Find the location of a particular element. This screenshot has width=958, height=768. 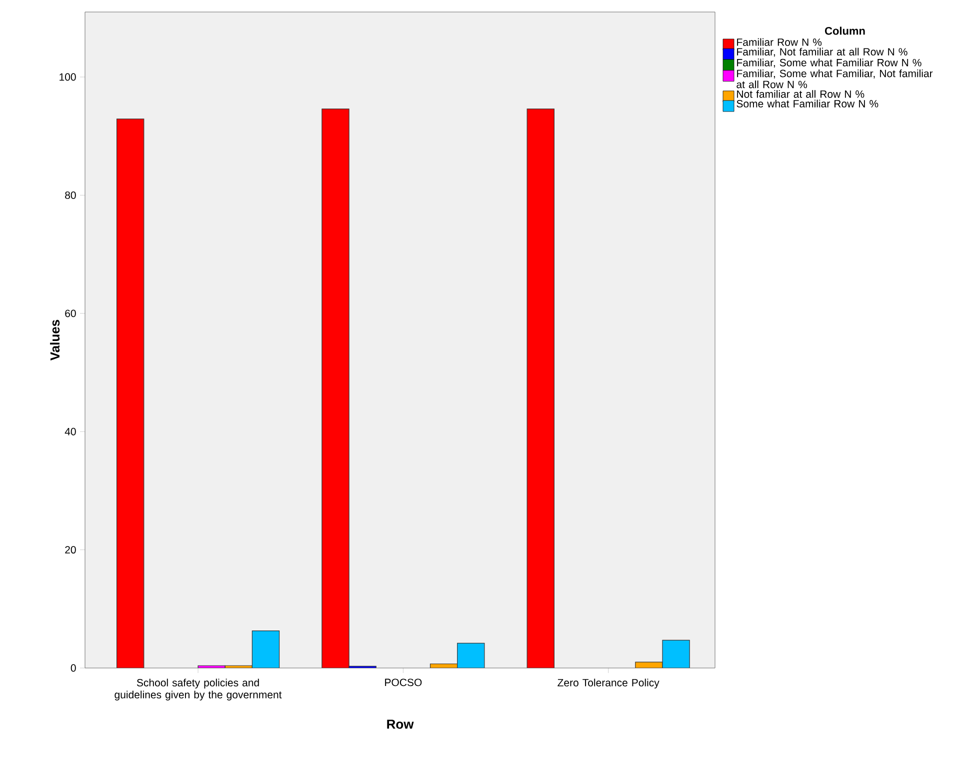

y-tick-label: 100 is located at coordinates (68, 77).